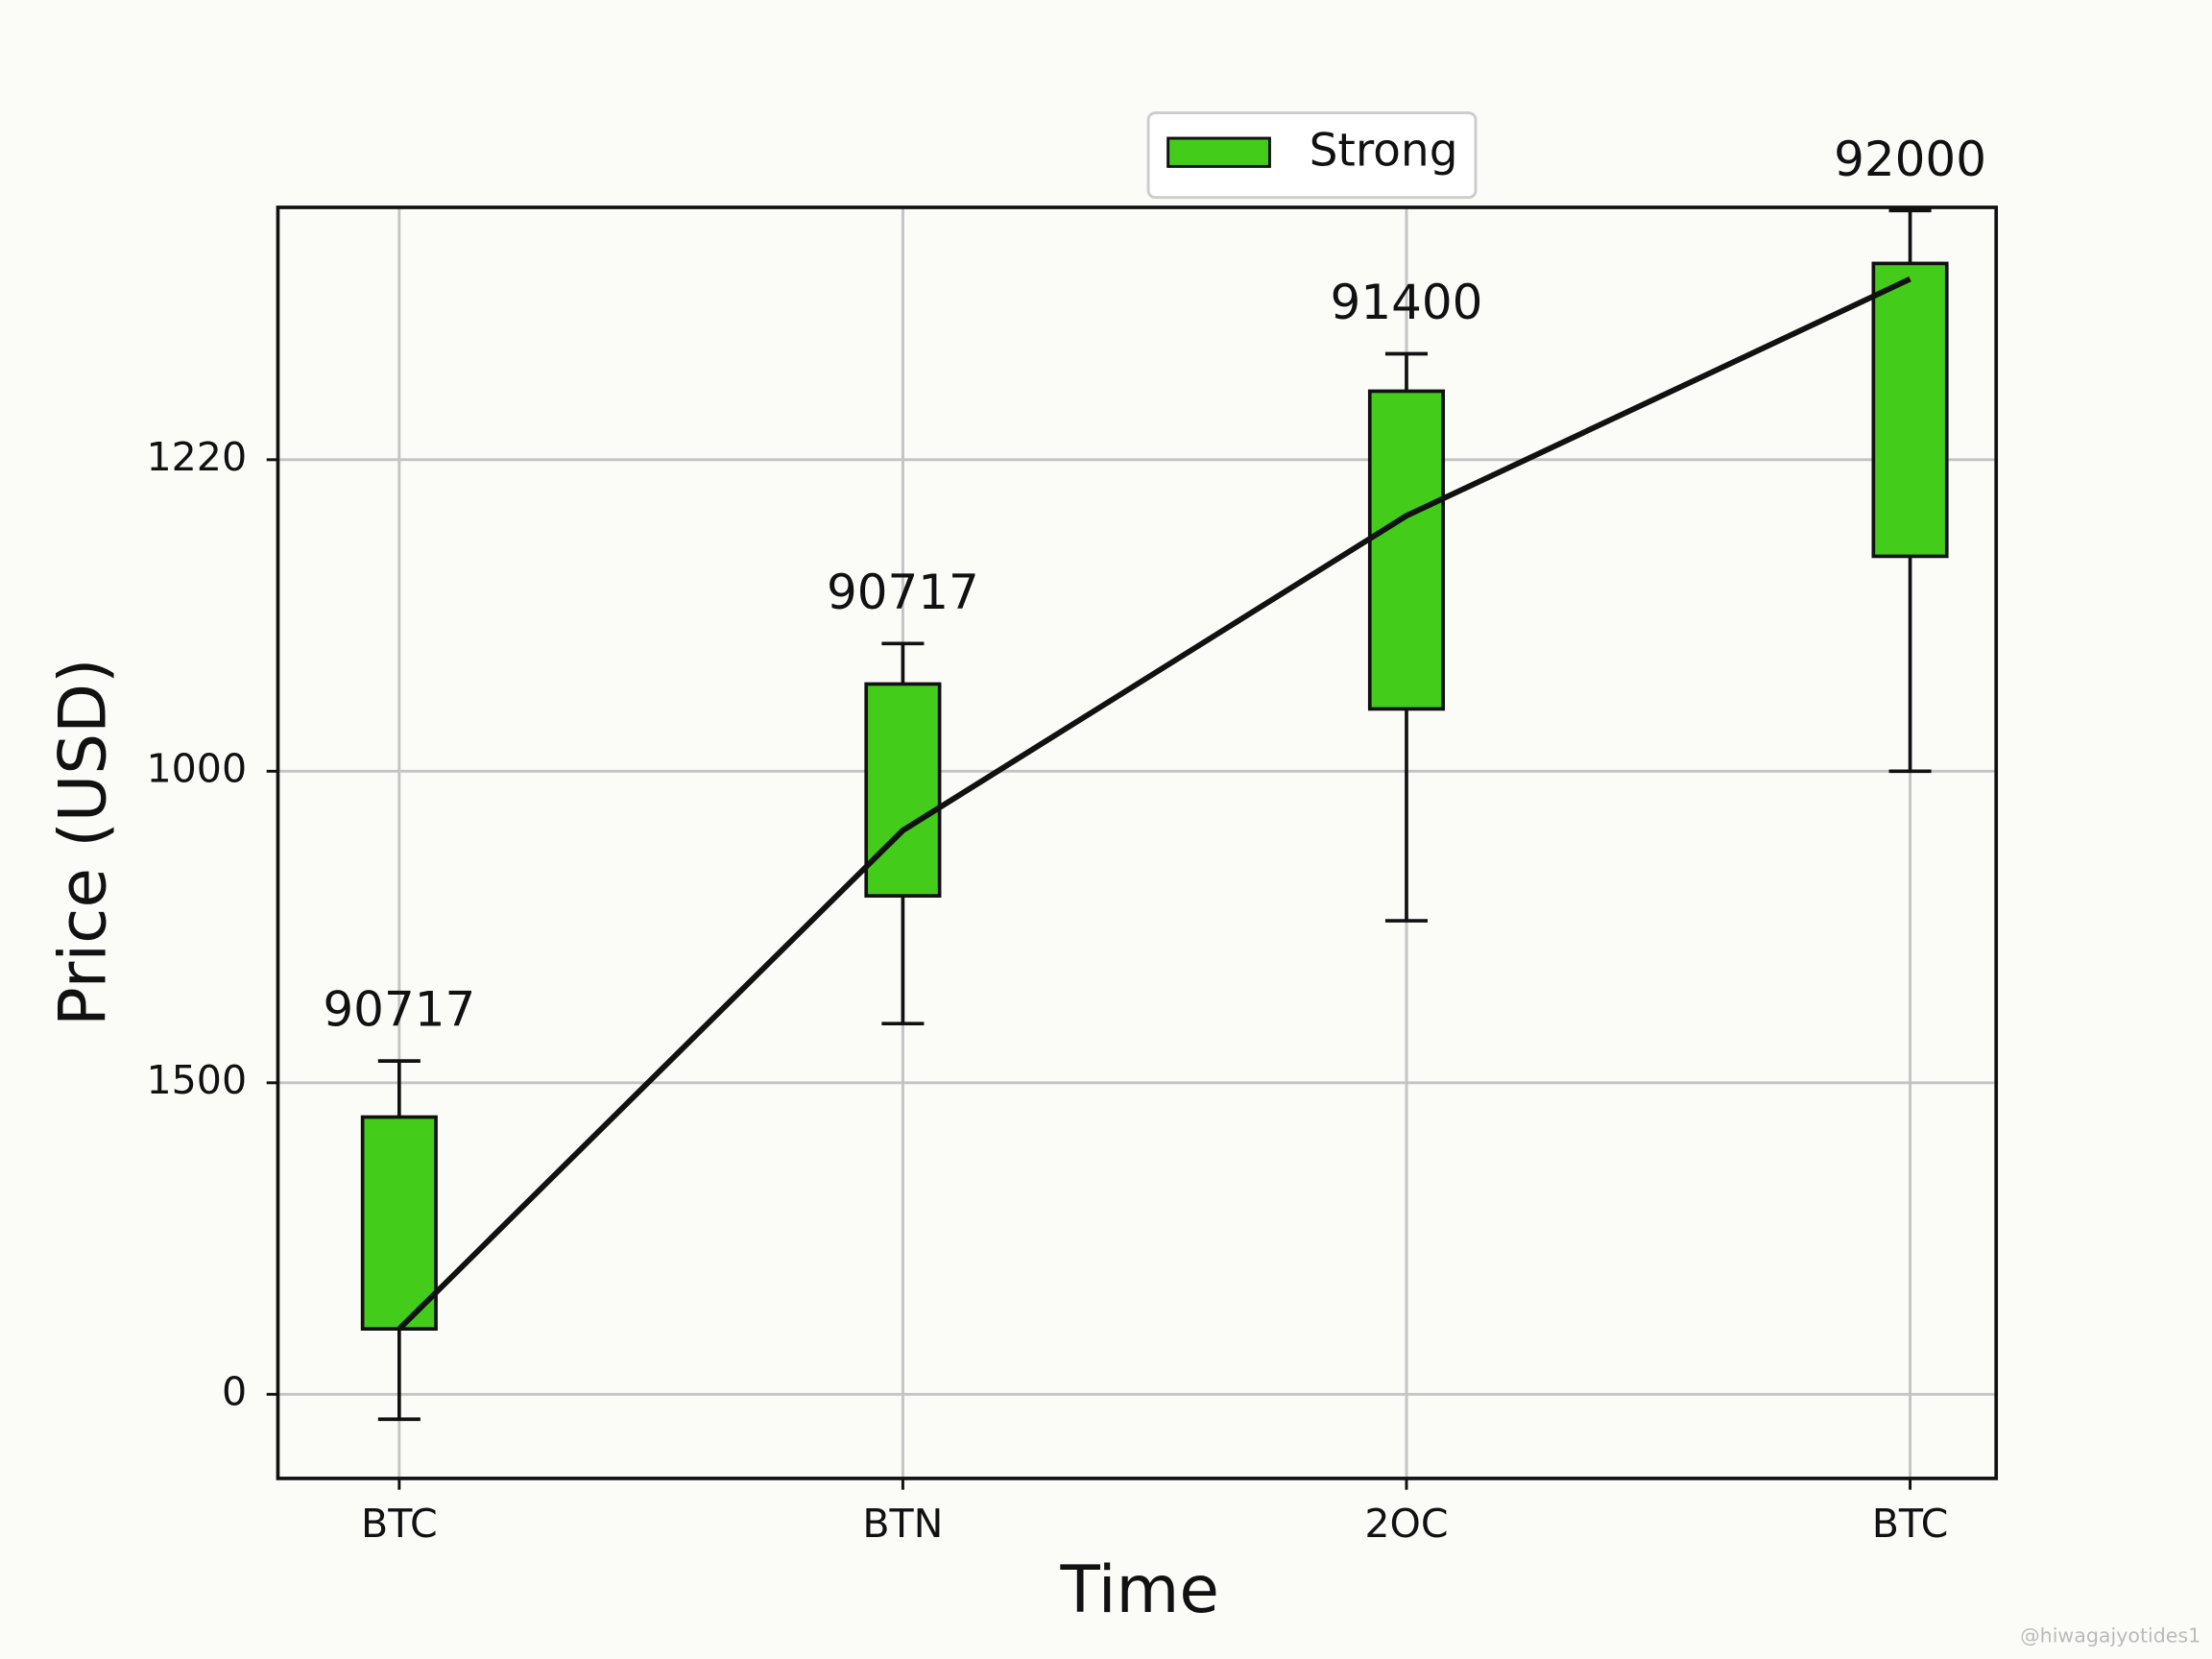  Describe the element at coordinates (1384, 152) in the screenshot. I see `legend-label: Strong` at that location.